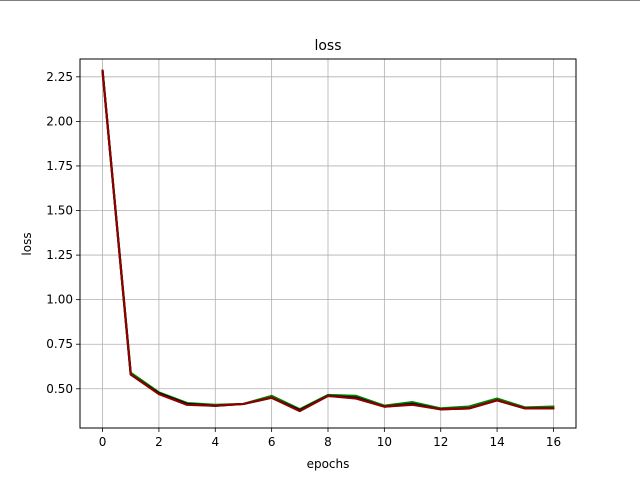 This screenshot has width=640, height=480. Describe the element at coordinates (215, 442) in the screenshot. I see `x-tick-label: 4` at that location.